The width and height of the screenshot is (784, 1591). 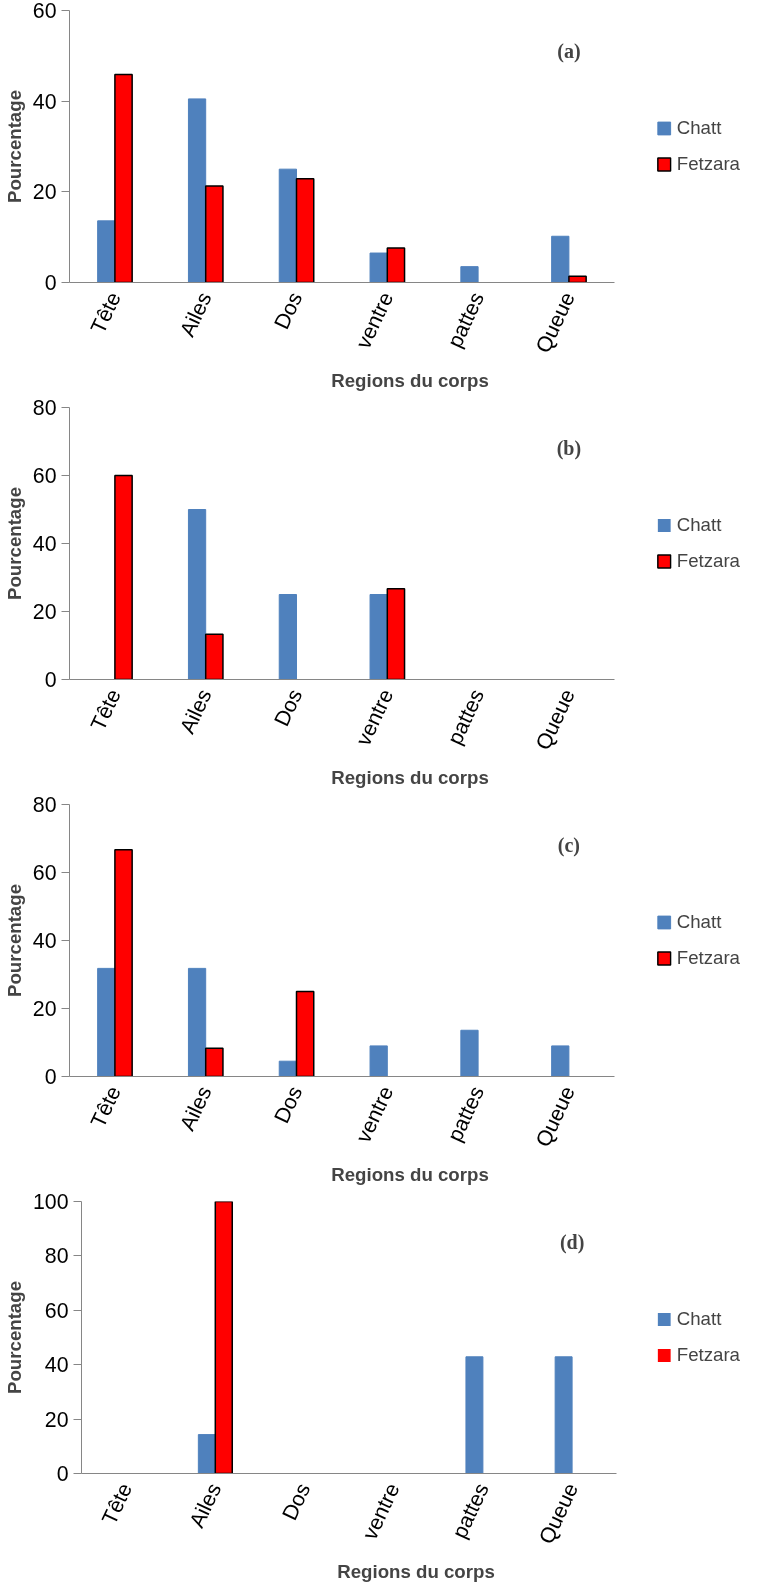 What do you see at coordinates (569, 449) in the screenshot?
I see `text: (b)` at bounding box center [569, 449].